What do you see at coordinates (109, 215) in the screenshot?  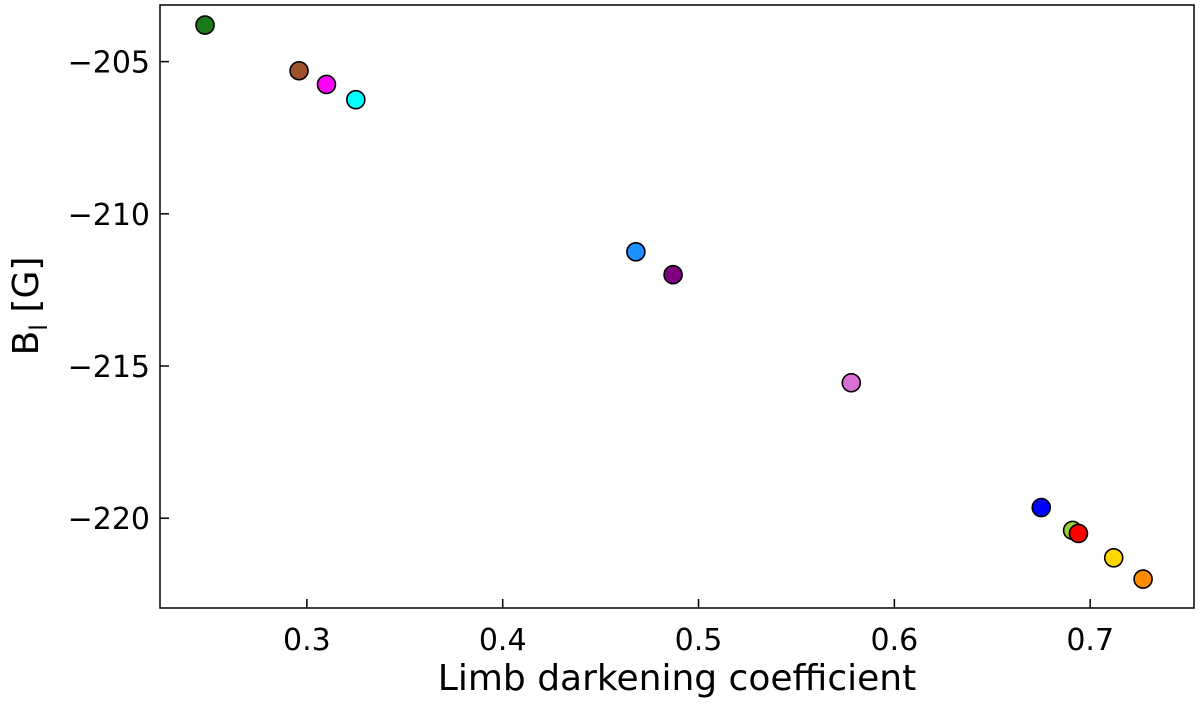 I see `y-tick-label: −210` at bounding box center [109, 215].